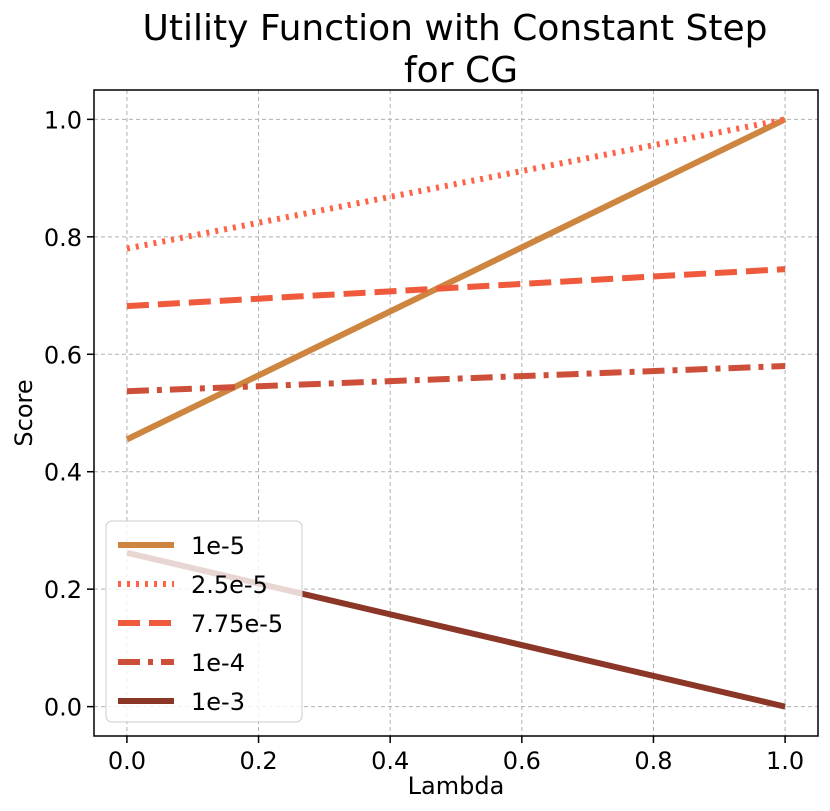  I want to click on x-tick-label-1: 0.2, so click(258, 761).